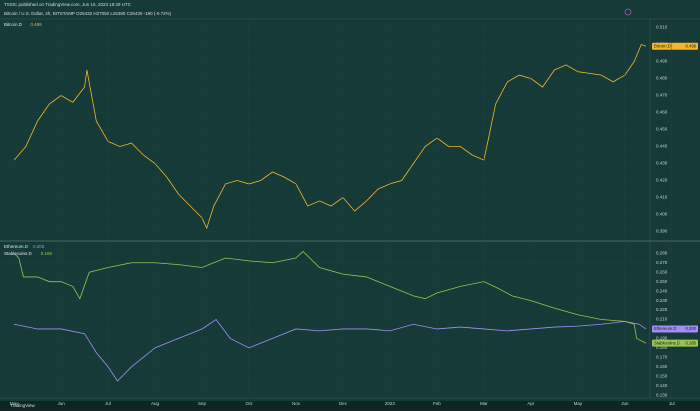  Describe the element at coordinates (662, 271) in the screenshot. I see `y-tick-label: 0.260` at that location.